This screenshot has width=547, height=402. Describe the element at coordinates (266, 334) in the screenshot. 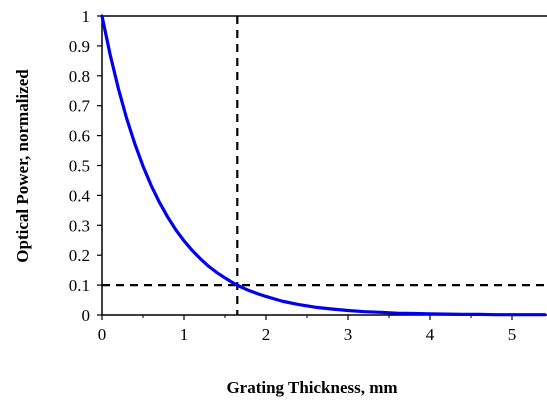

I see `x-tick-label: 2` at that location.